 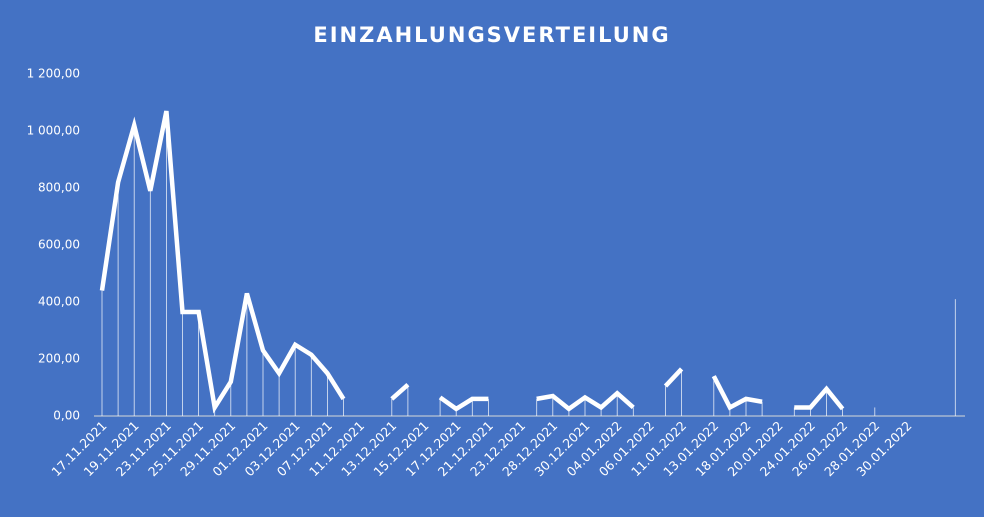 What do you see at coordinates (491, 35) in the screenshot?
I see `chart-title: EINZAHLUNGSVERTEILUNG` at bounding box center [491, 35].